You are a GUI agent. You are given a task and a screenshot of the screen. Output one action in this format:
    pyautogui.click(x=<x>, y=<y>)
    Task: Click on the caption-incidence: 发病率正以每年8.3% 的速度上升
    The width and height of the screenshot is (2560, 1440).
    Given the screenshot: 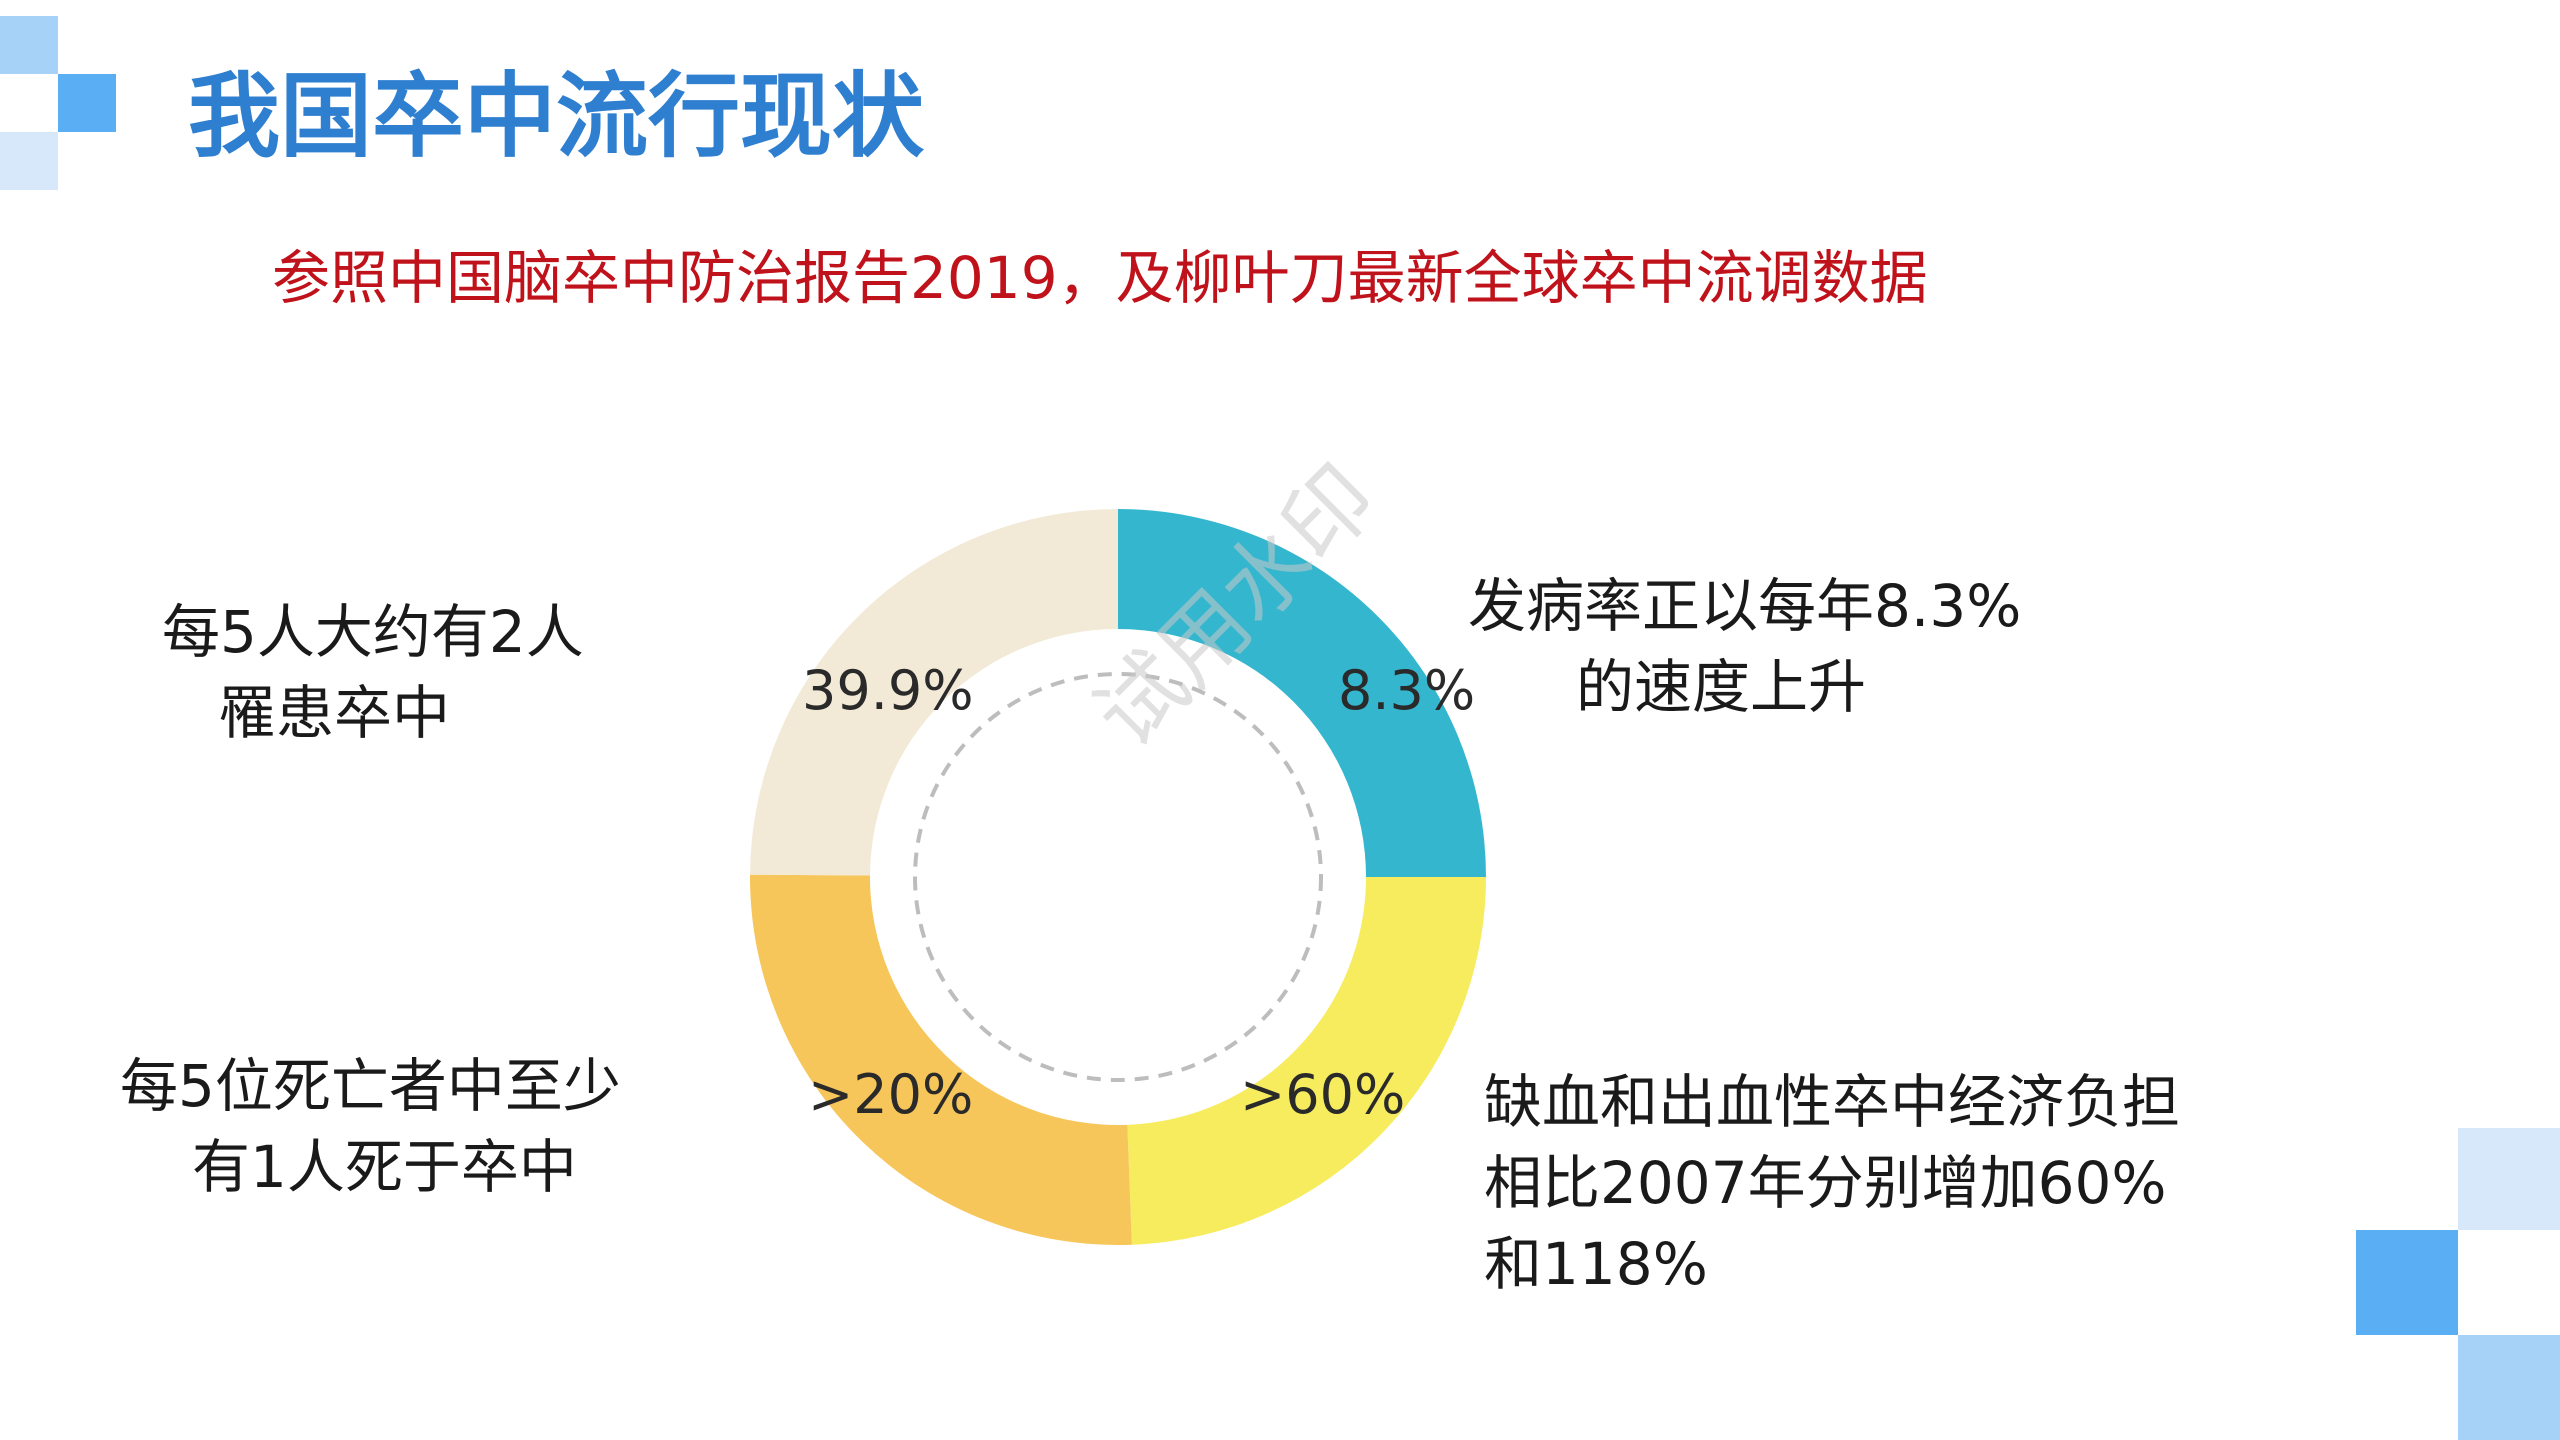 What is the action you would take?
    pyautogui.click(x=1744, y=647)
    